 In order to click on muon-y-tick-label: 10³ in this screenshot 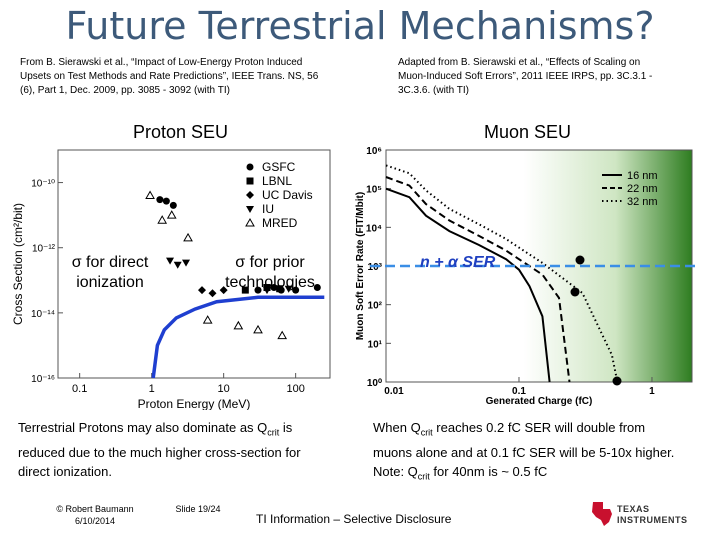, I will do `click(375, 267)`.